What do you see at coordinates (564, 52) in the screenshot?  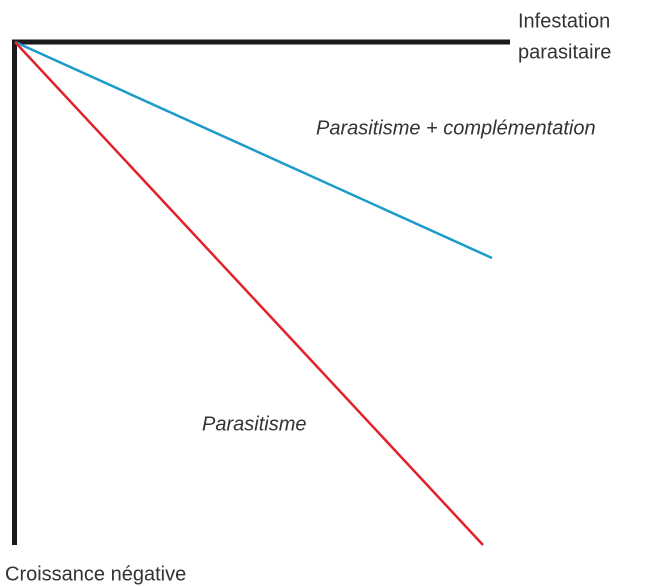 I see `x-axis-label: parasitaire` at bounding box center [564, 52].